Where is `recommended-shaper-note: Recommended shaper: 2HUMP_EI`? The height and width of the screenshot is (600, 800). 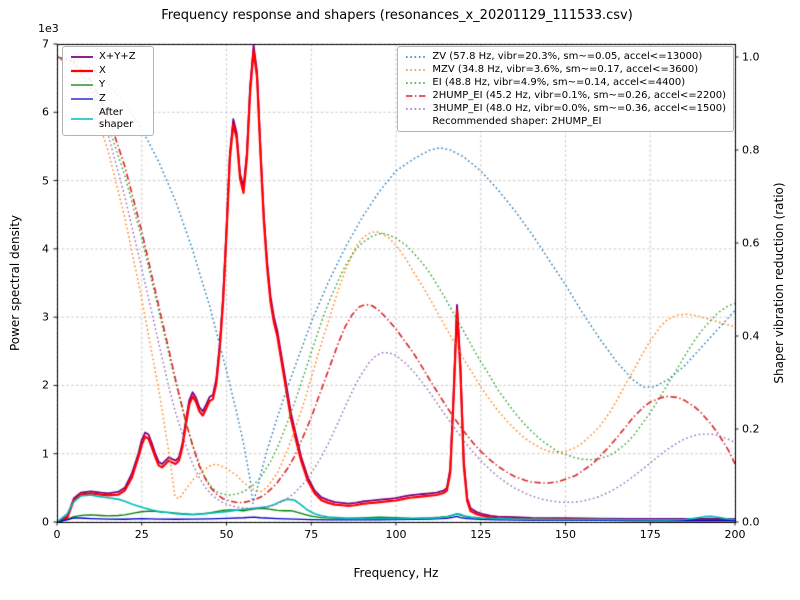
recommended-shaper-note: Recommended shaper: 2HUMP_EI is located at coordinates (517, 121).